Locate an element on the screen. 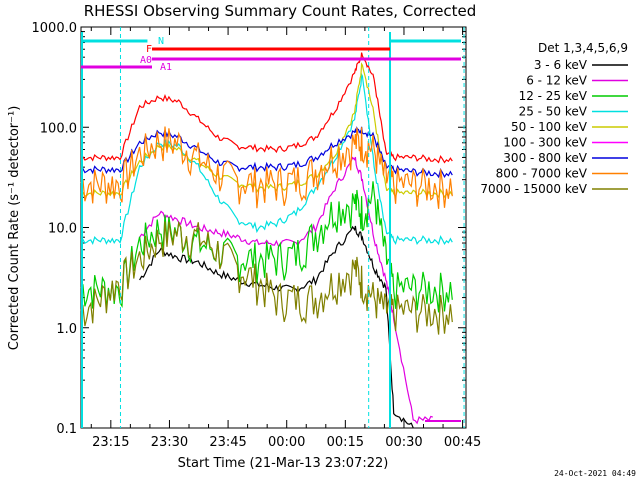 The image size is (640, 480). y-tick-label: 1000.0 is located at coordinates (55, 28).